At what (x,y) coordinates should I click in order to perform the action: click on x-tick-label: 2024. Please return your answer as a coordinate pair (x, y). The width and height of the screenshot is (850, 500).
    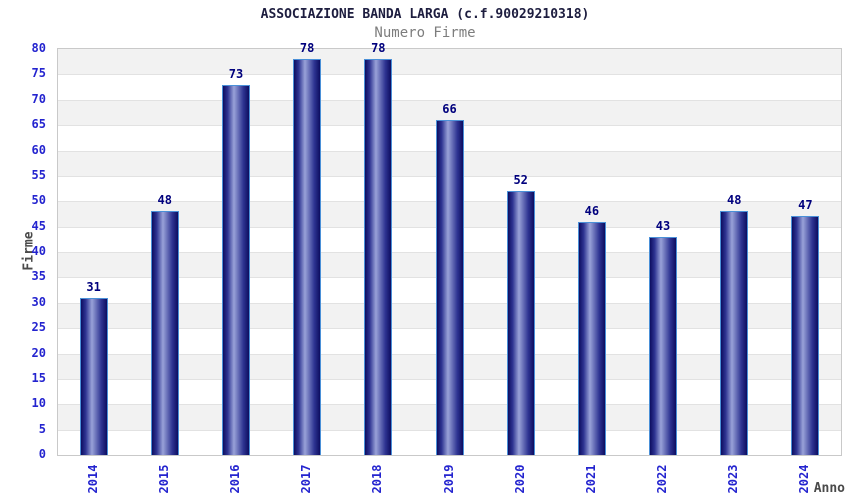
    Looking at the image, I should click on (804, 479).